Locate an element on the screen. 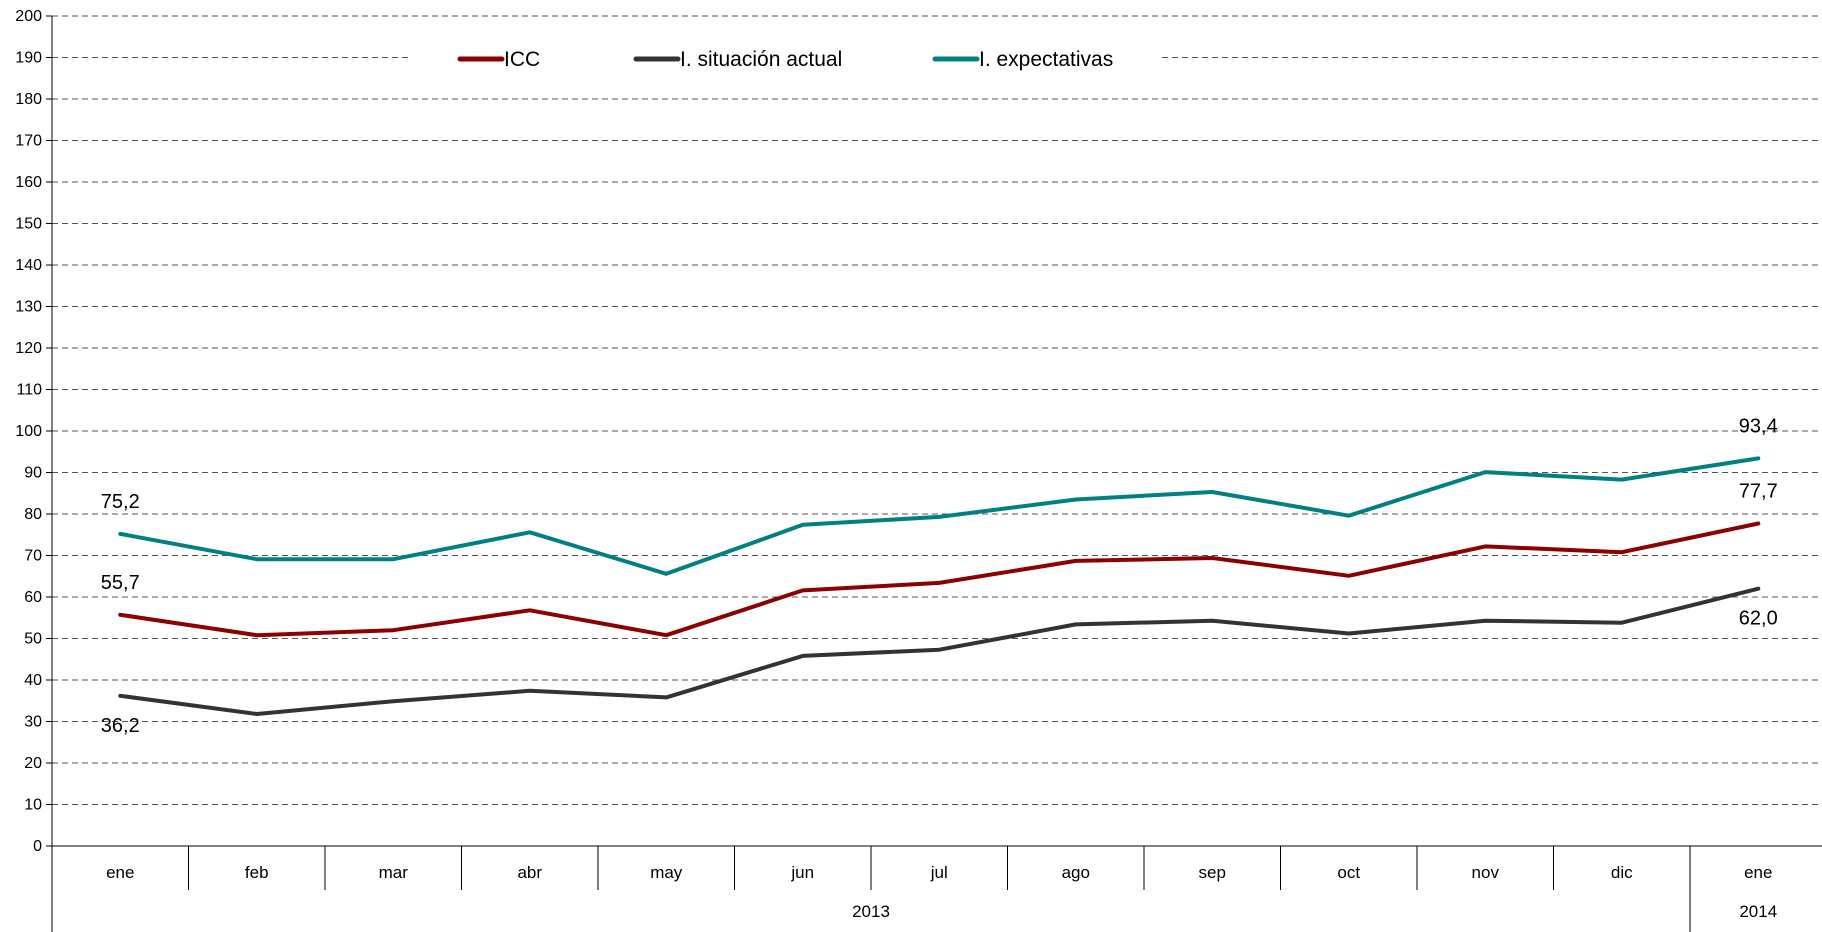 This screenshot has height=932, width=1822. y-tick-label-80: 80 is located at coordinates (33, 514).